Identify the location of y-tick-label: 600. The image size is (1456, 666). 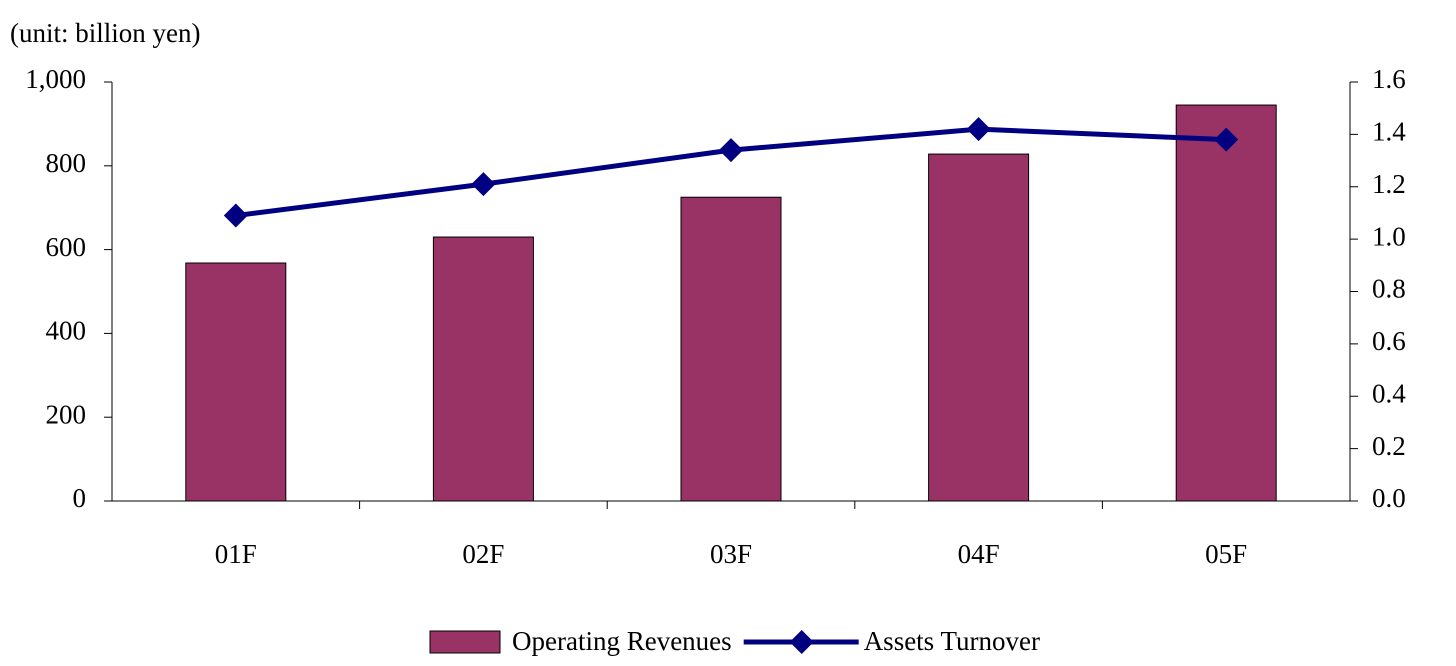
(66, 247).